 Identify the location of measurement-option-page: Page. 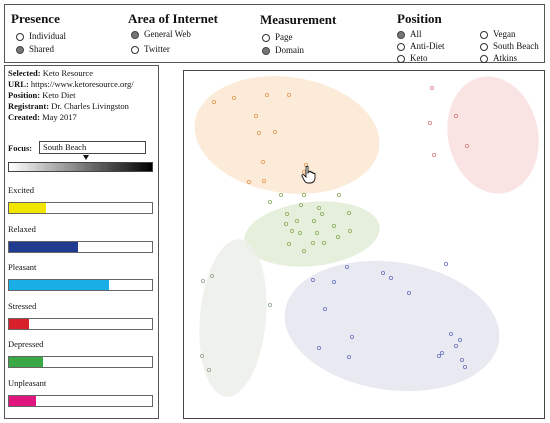
(277, 37).